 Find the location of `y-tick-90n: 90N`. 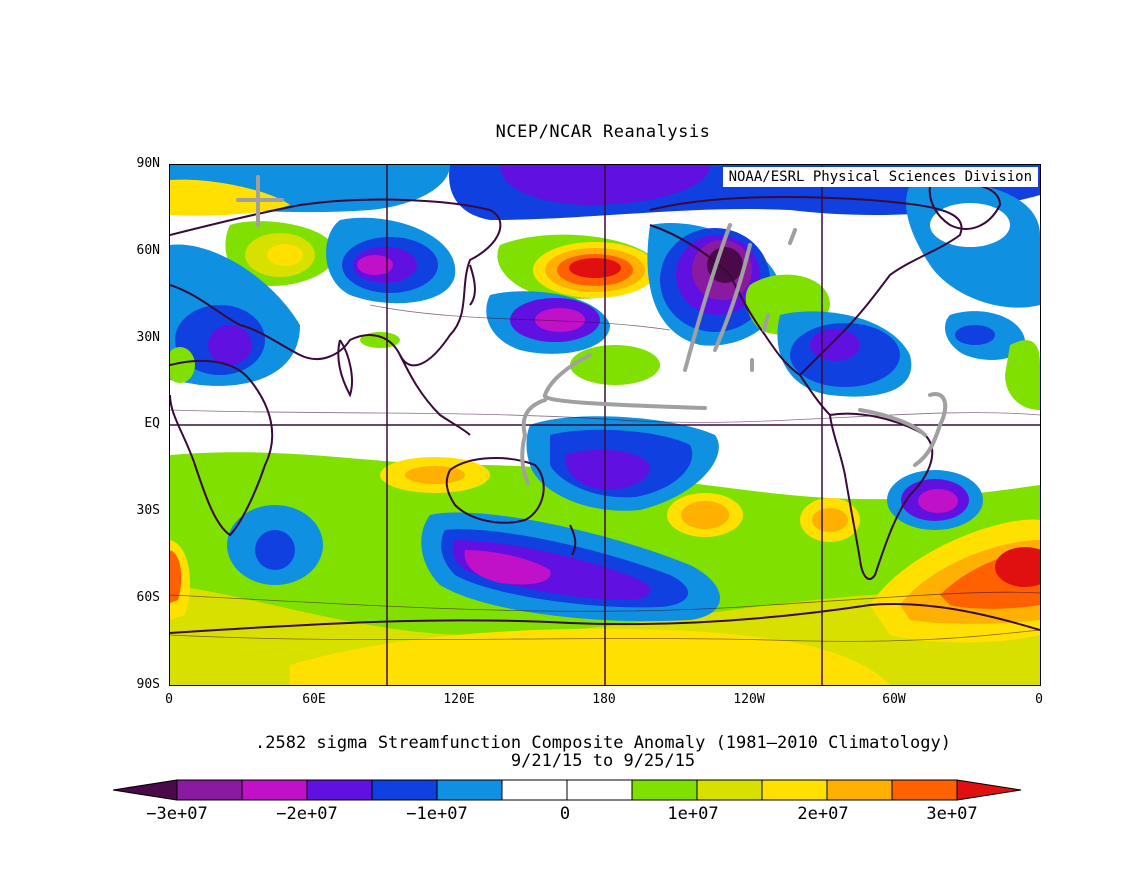

y-tick-90n: 90N is located at coordinates (148, 163).